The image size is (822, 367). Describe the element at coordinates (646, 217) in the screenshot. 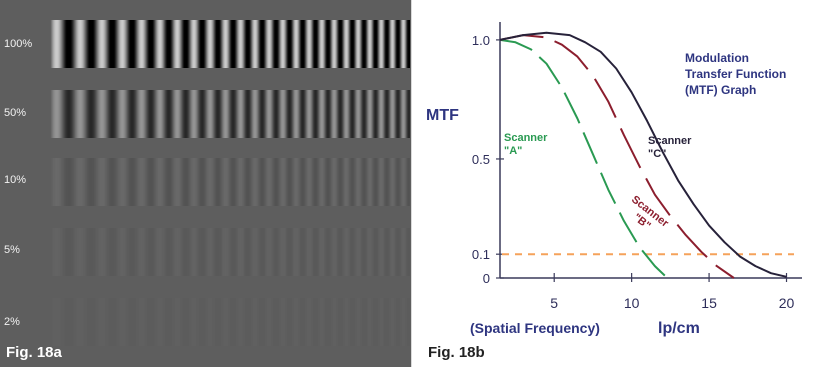

I see `series-label: Scanner"B"` at that location.